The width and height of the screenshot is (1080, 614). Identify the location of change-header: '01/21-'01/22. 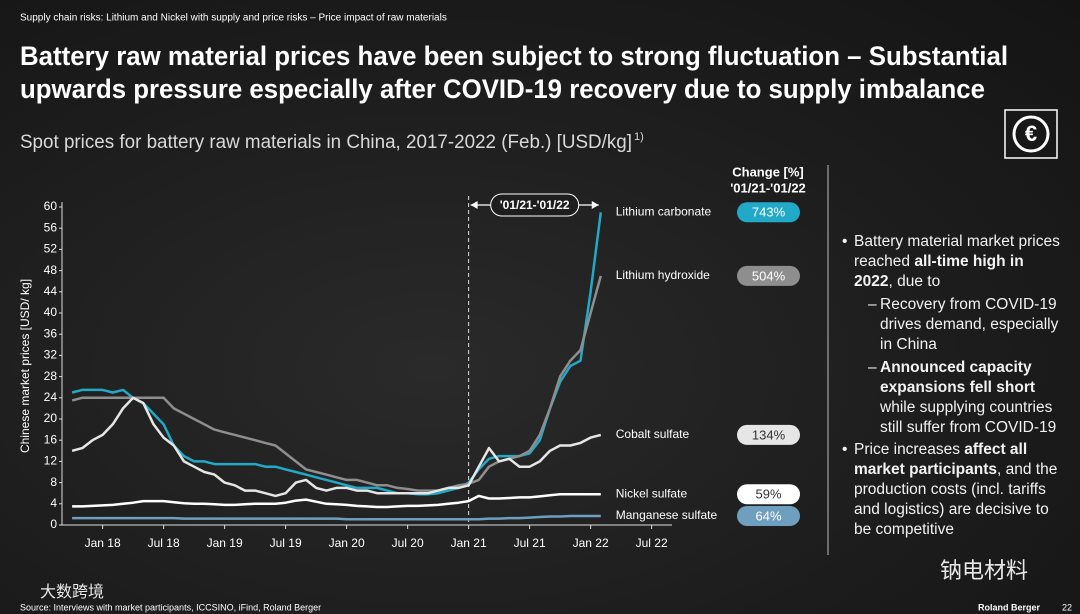
(768, 187).